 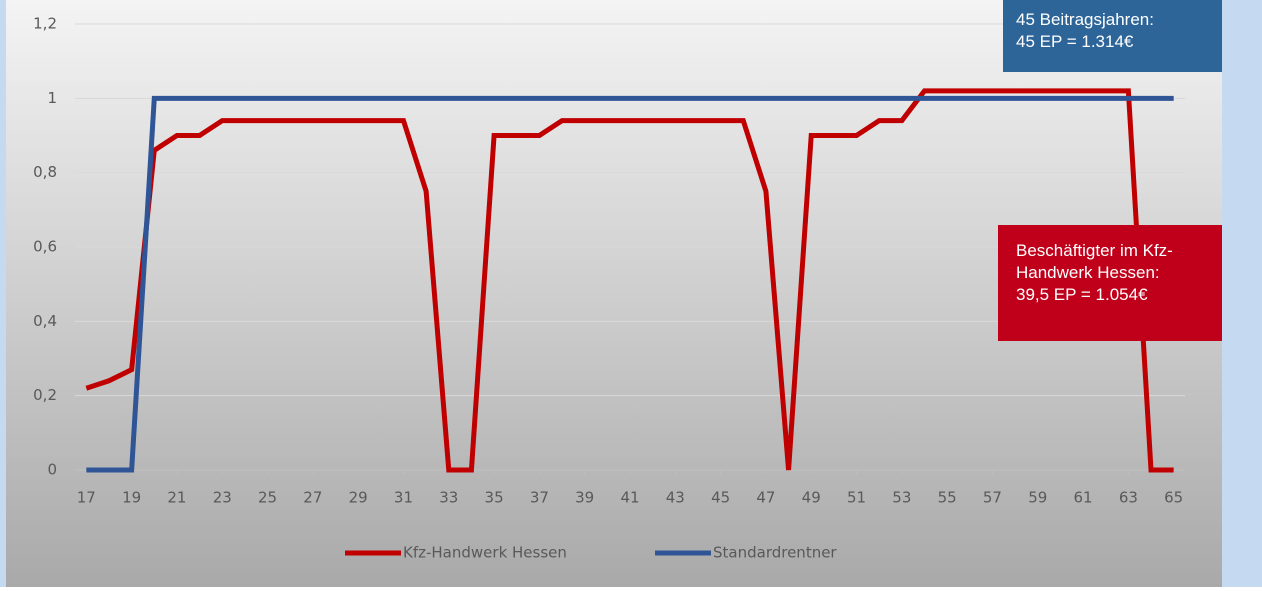 What do you see at coordinates (765, 498) in the screenshot?
I see `x-tick-label: 47` at bounding box center [765, 498].